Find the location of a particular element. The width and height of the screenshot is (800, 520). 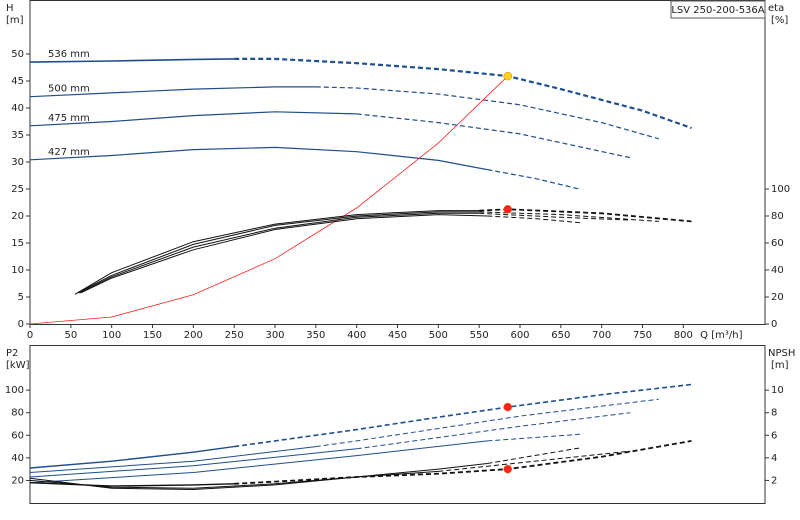

x-tick-label: 200 is located at coordinates (193, 335).